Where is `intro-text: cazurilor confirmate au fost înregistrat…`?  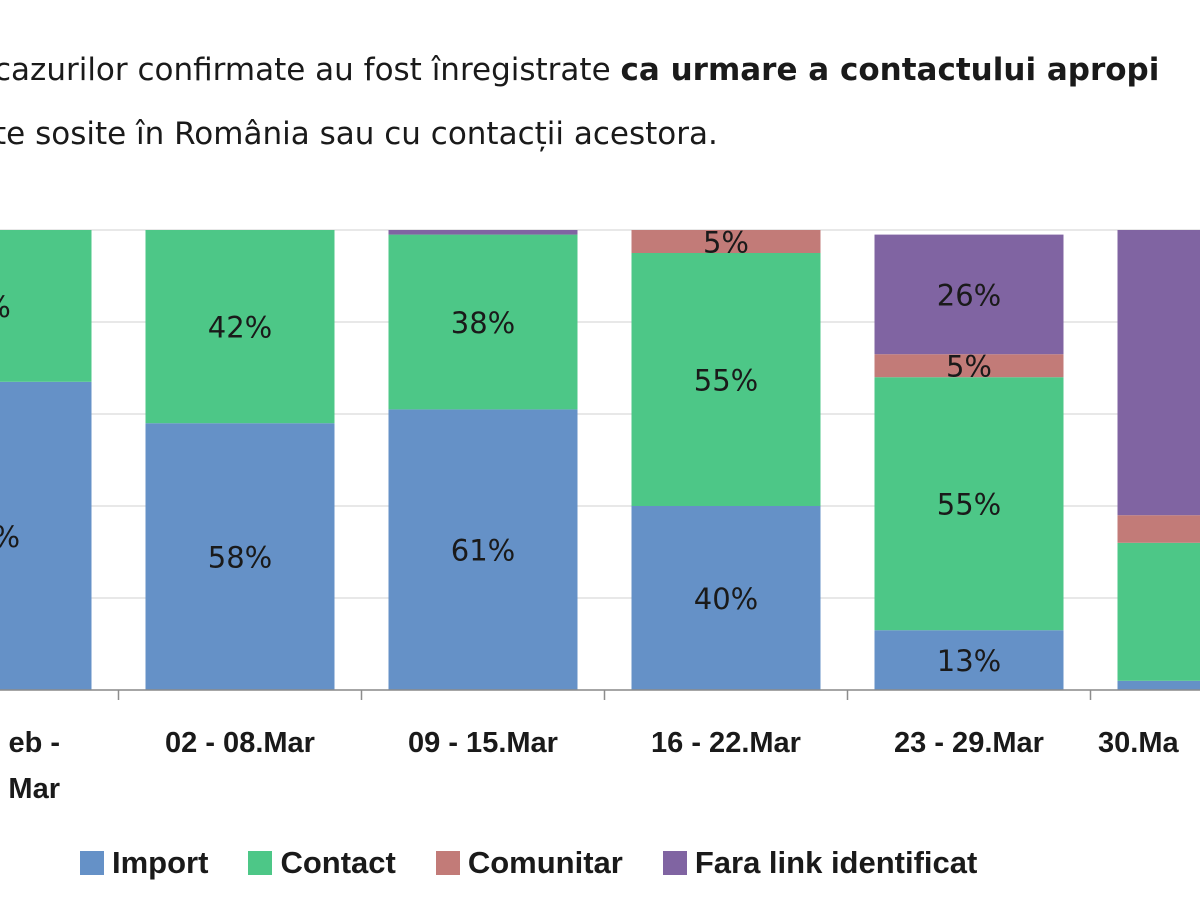 intro-text: cazurilor confirmate au fost înregistrat… is located at coordinates (600, 102).